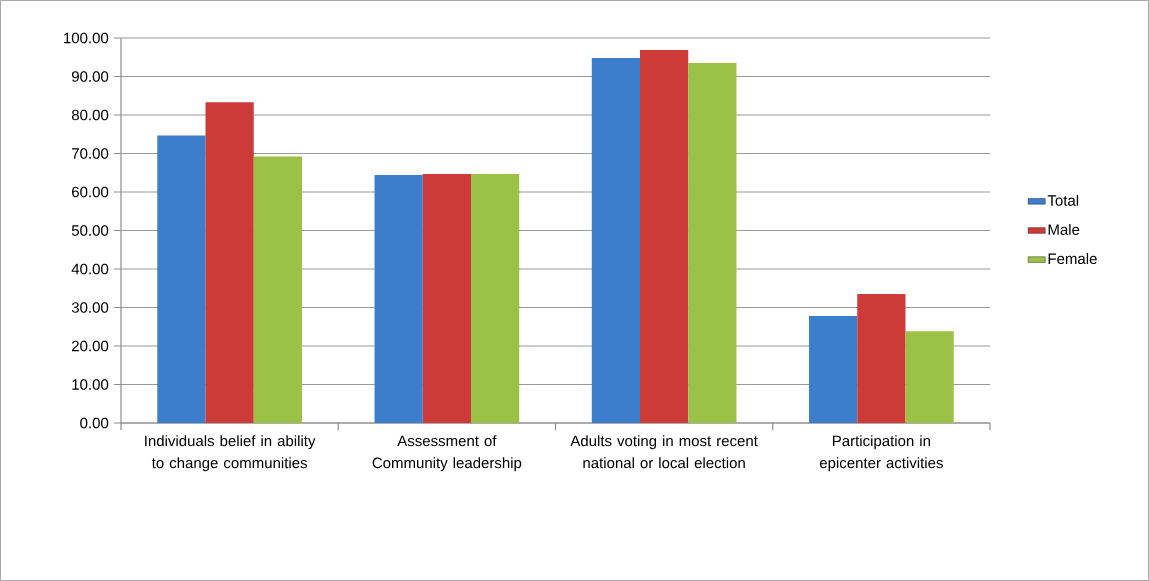  I want to click on y-tick-label: 100.00, so click(86, 38).